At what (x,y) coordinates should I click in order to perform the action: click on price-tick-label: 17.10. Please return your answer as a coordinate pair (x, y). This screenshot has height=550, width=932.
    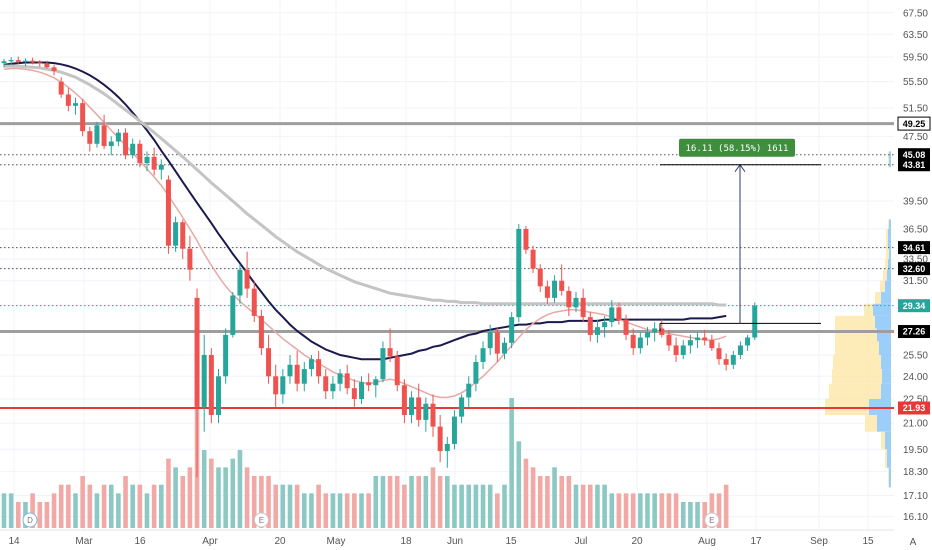
    Looking at the image, I should click on (915, 496).